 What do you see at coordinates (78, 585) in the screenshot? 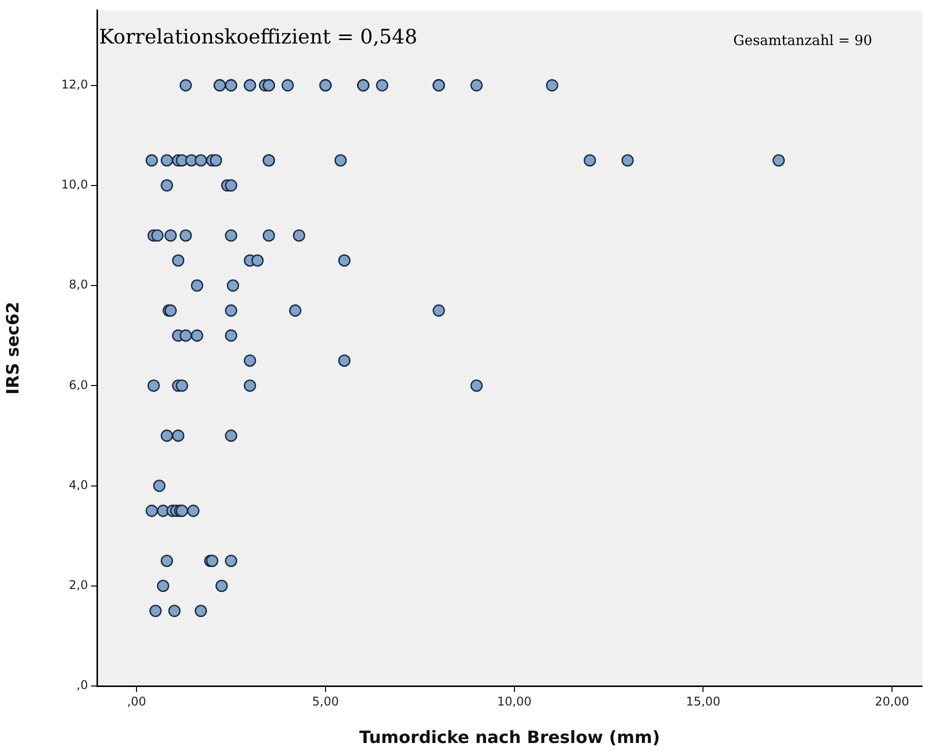
I see `y-tick-label: 2,0` at bounding box center [78, 585].